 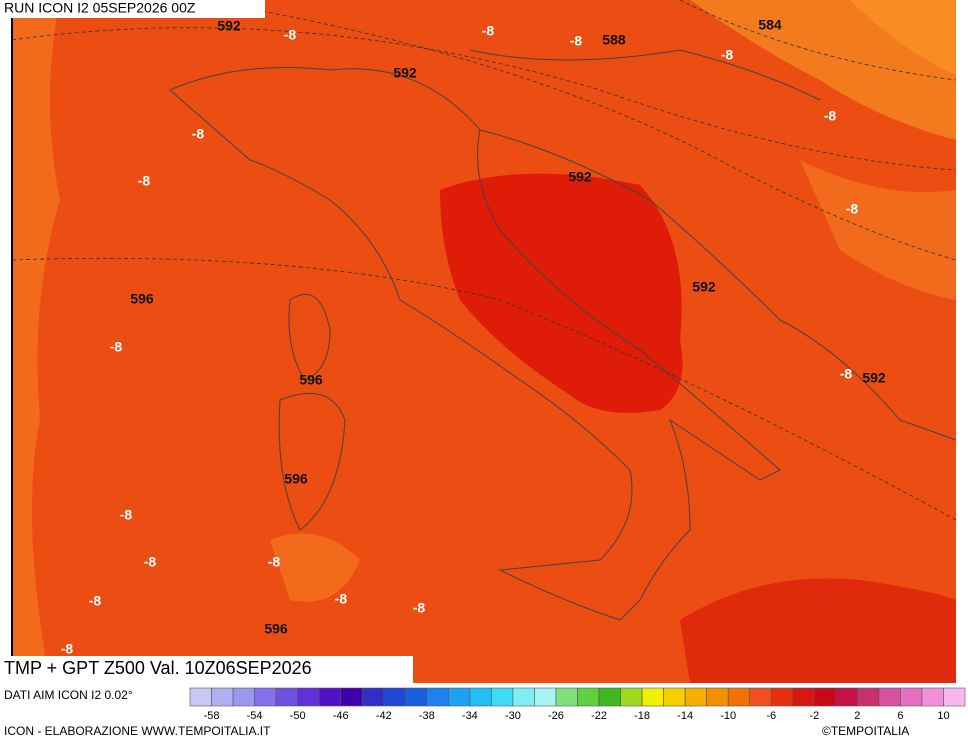 I want to click on colorbar-label: -18, so click(x=642, y=716).